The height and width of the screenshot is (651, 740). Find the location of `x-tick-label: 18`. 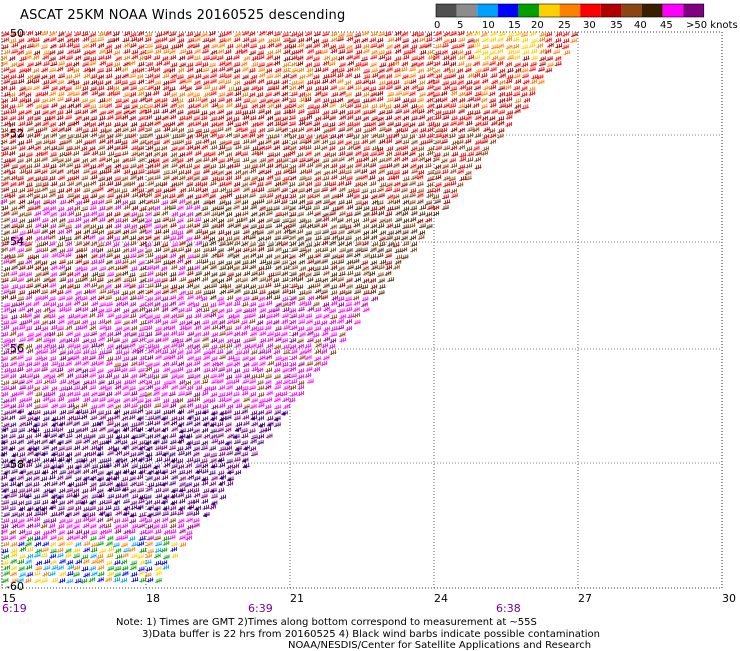

x-tick-label: 18 is located at coordinates (153, 598).